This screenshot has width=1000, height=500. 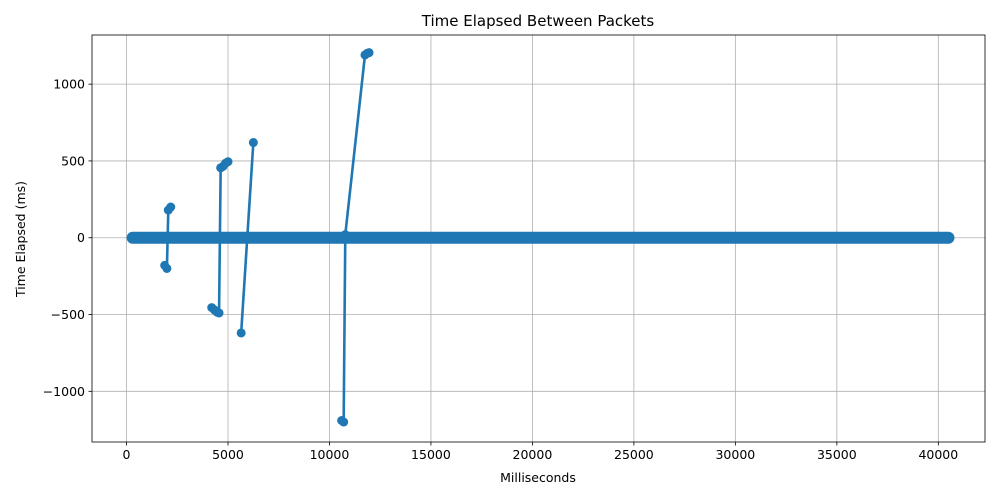 I want to click on y-tick-label: 500, so click(x=73, y=160).